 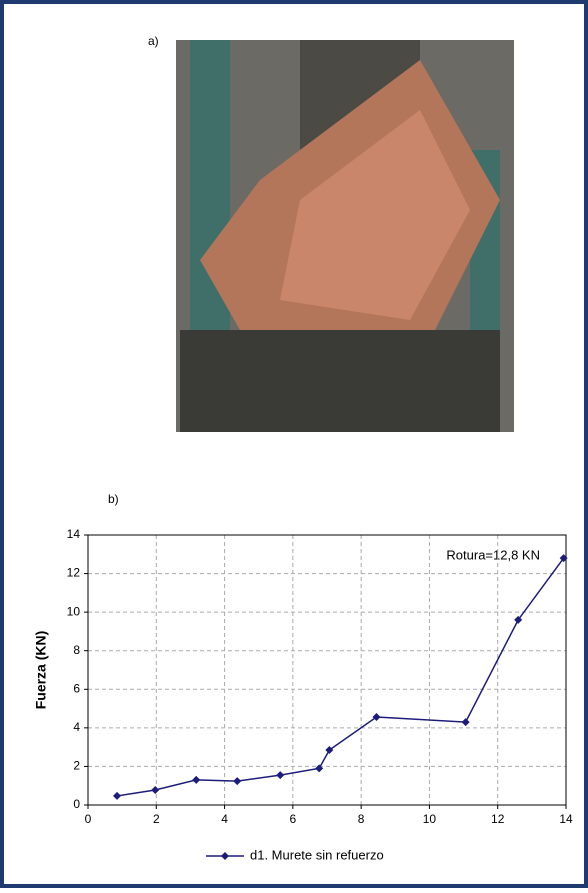 What do you see at coordinates (224, 819) in the screenshot?
I see `x-tick-label: 4` at bounding box center [224, 819].